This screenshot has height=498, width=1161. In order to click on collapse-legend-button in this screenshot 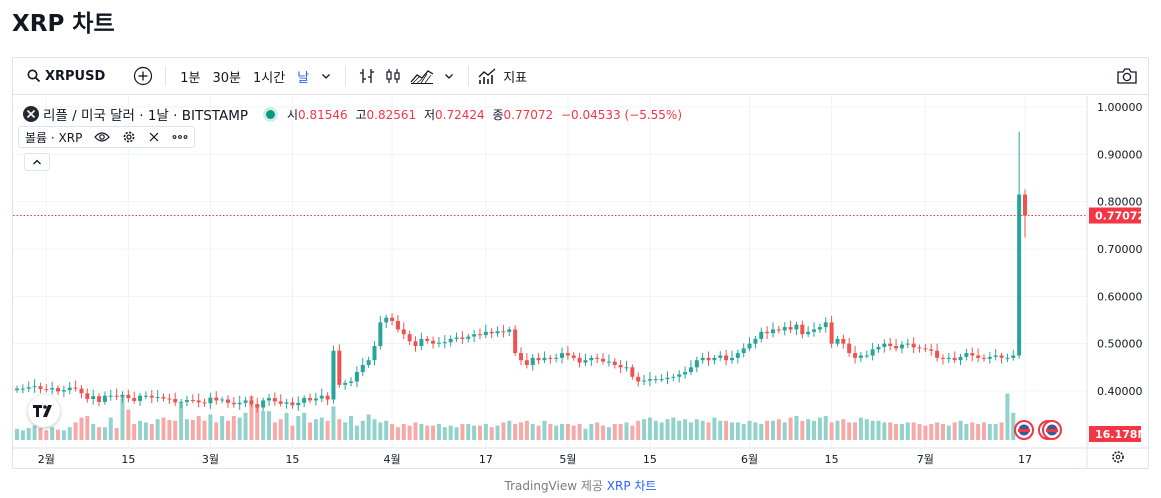, I will do `click(37, 162)`.